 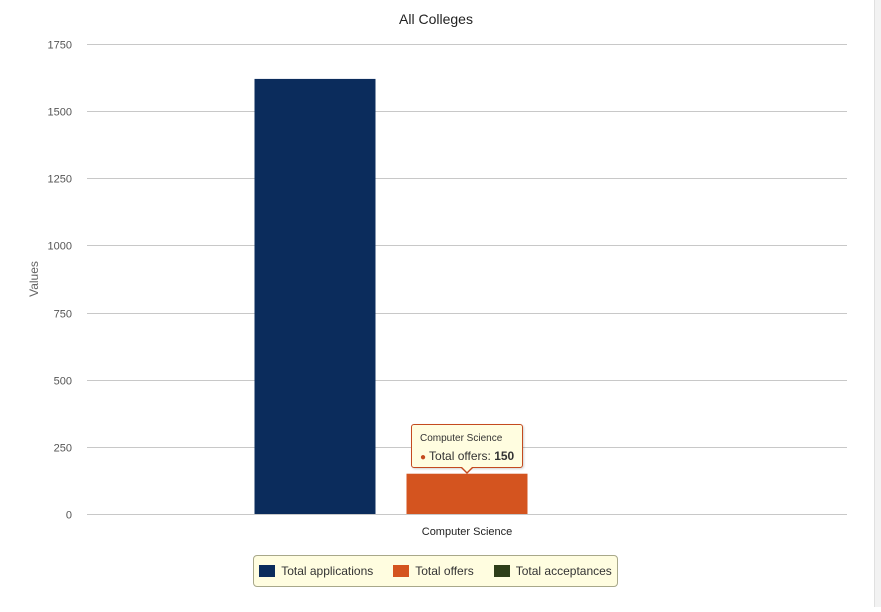 I want to click on y-tick-label: 1500, so click(x=60, y=113).